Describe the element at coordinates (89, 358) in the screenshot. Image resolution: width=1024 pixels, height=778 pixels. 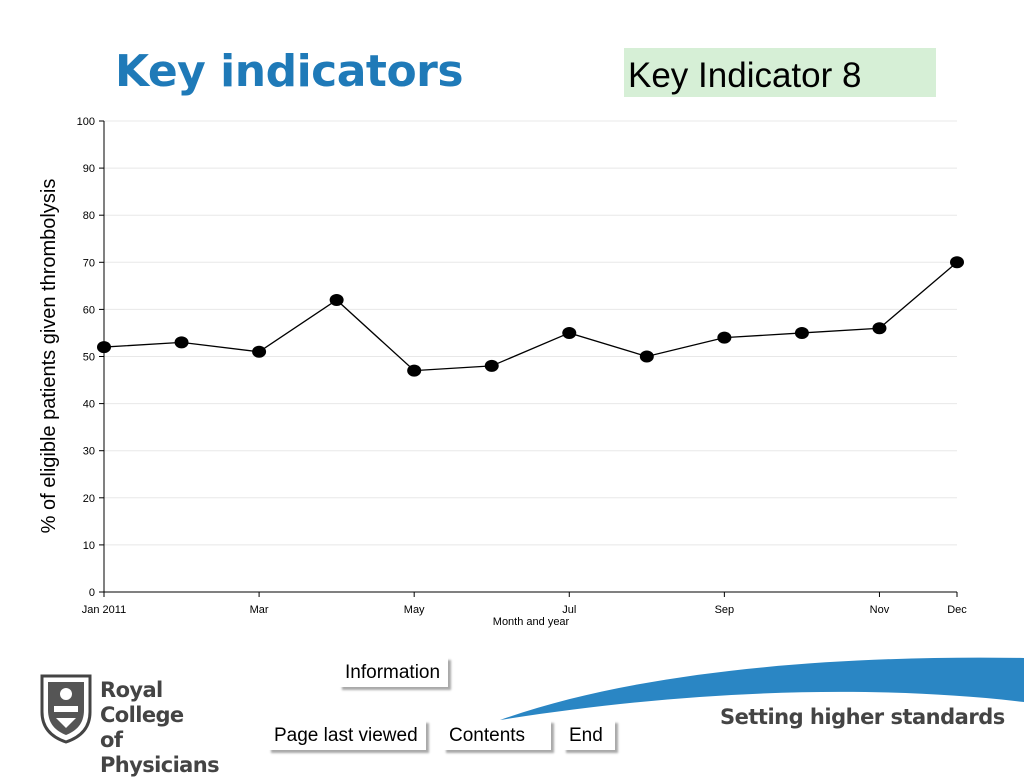
I see `y-tick-label: 50` at that location.